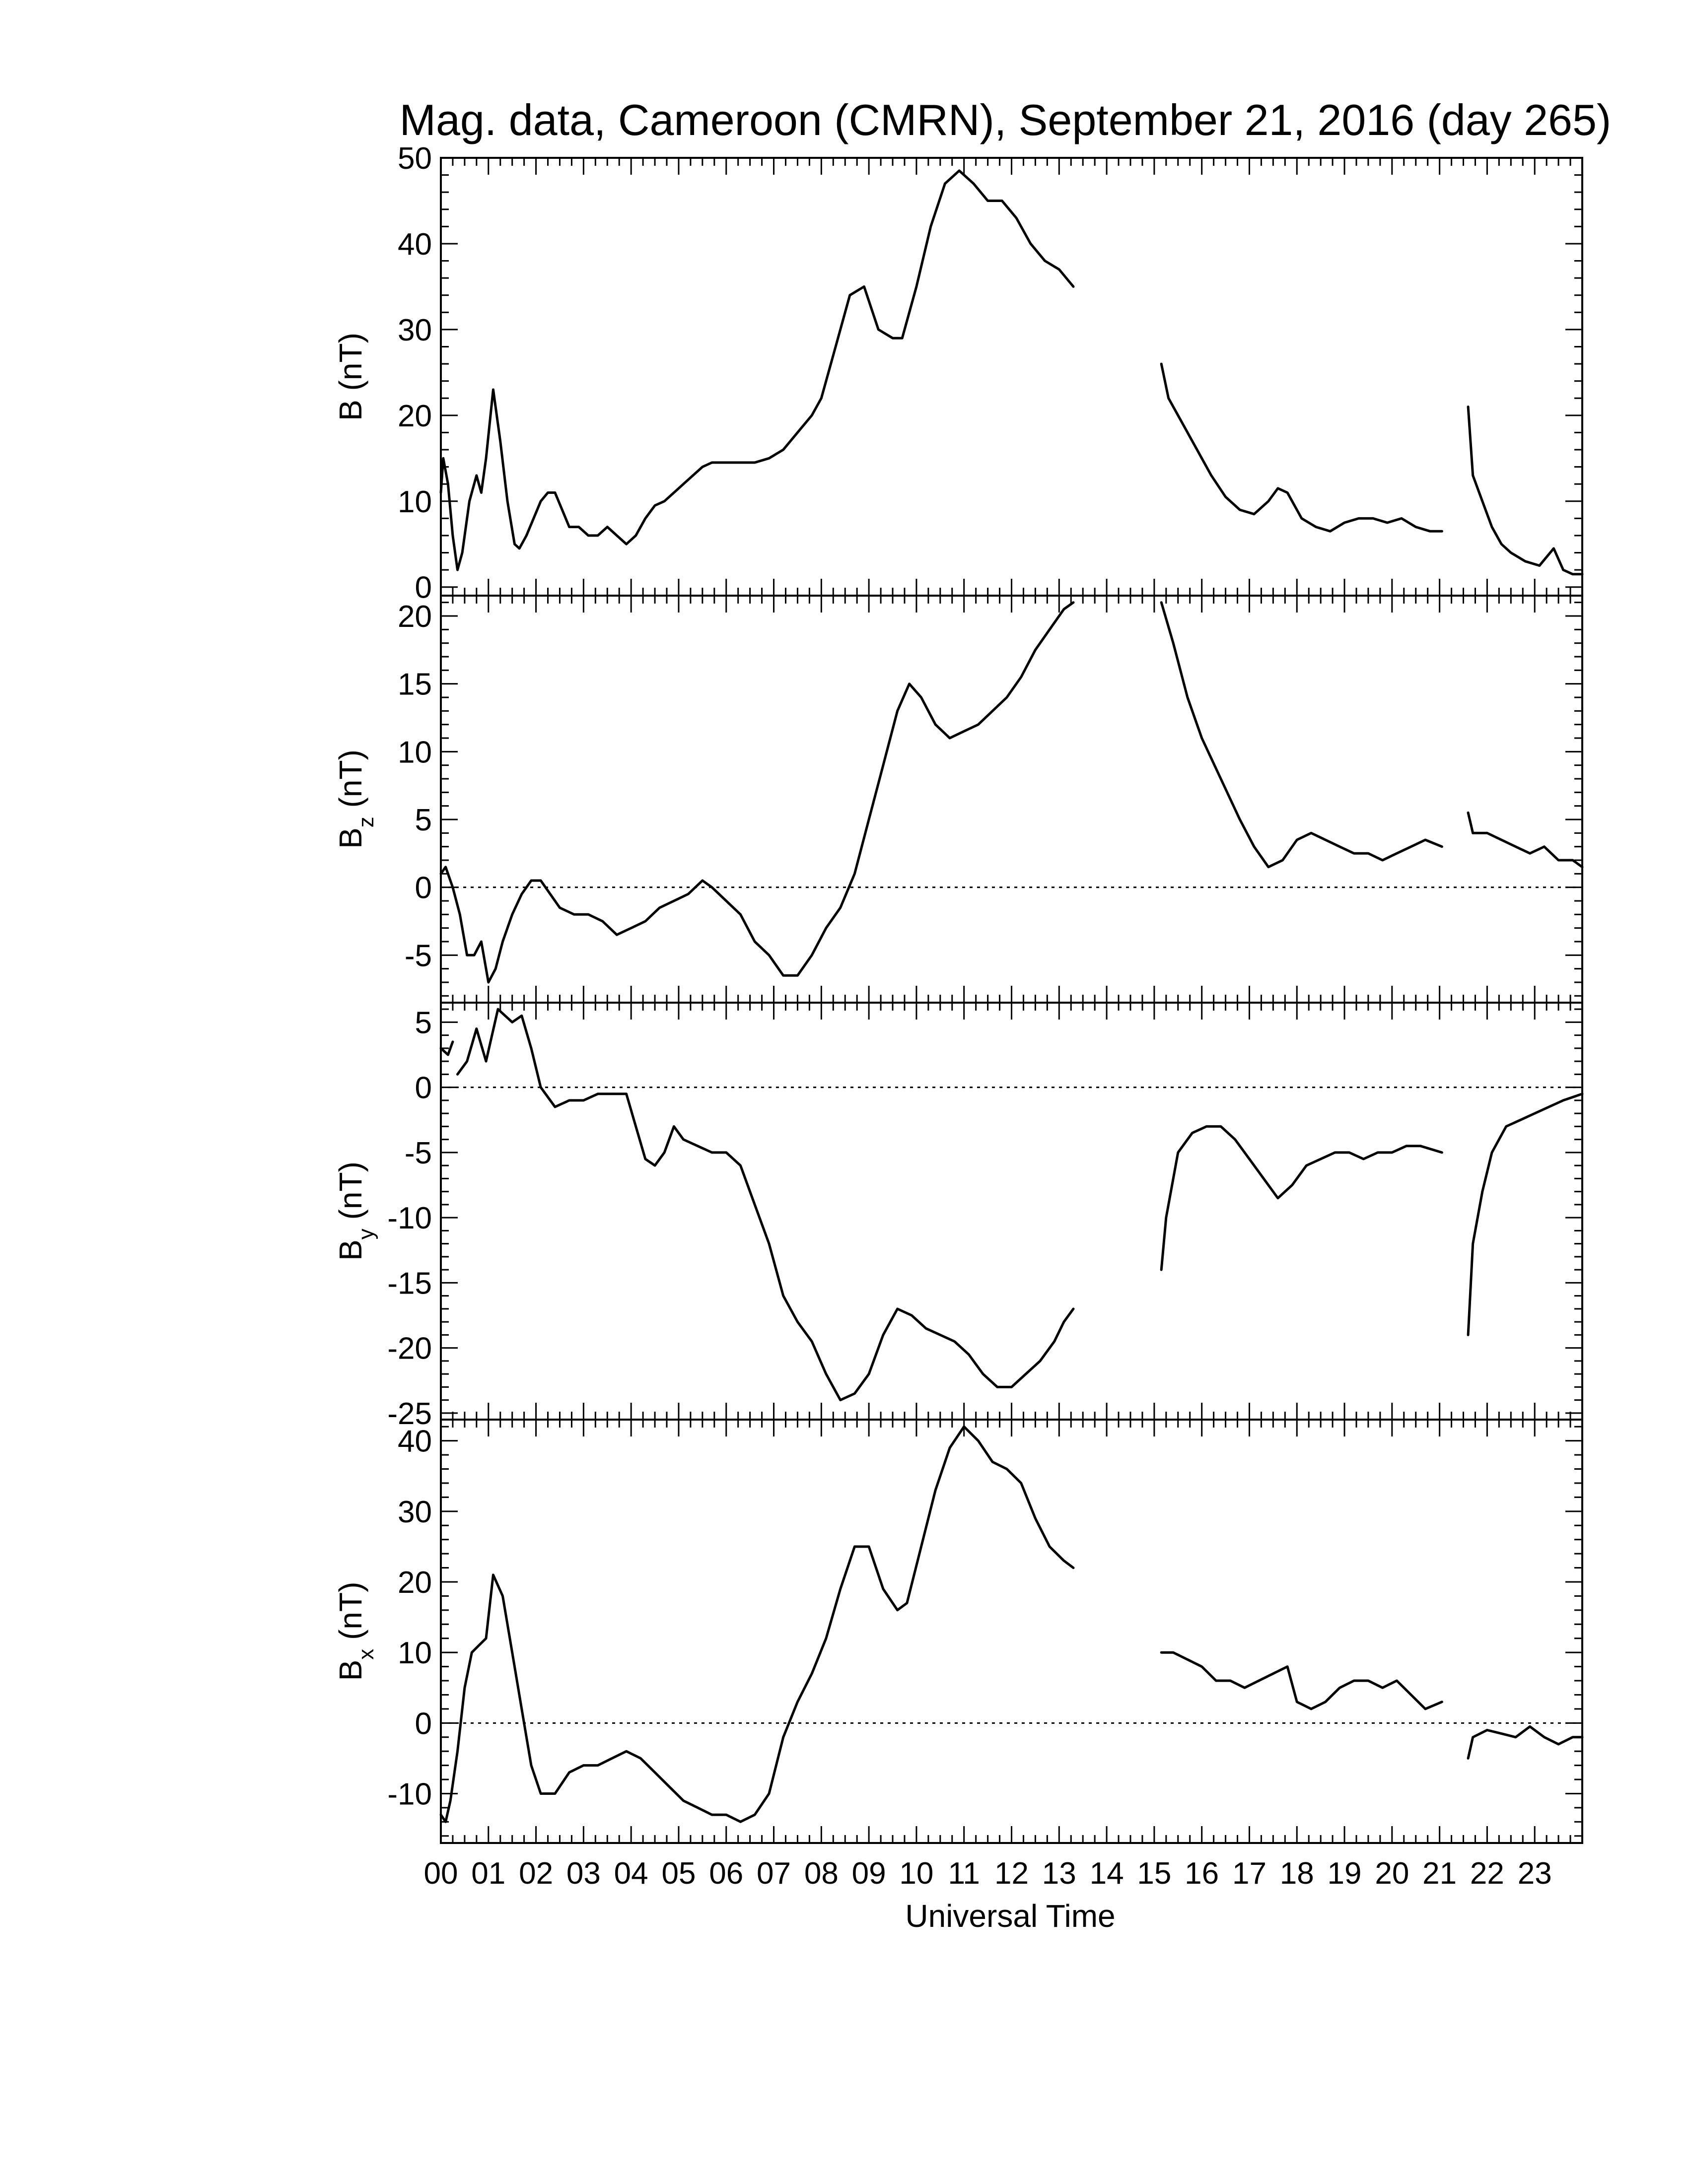 This screenshot has width=1688, height=2184. I want to click on x-tick-label: 16, so click(1202, 1873).